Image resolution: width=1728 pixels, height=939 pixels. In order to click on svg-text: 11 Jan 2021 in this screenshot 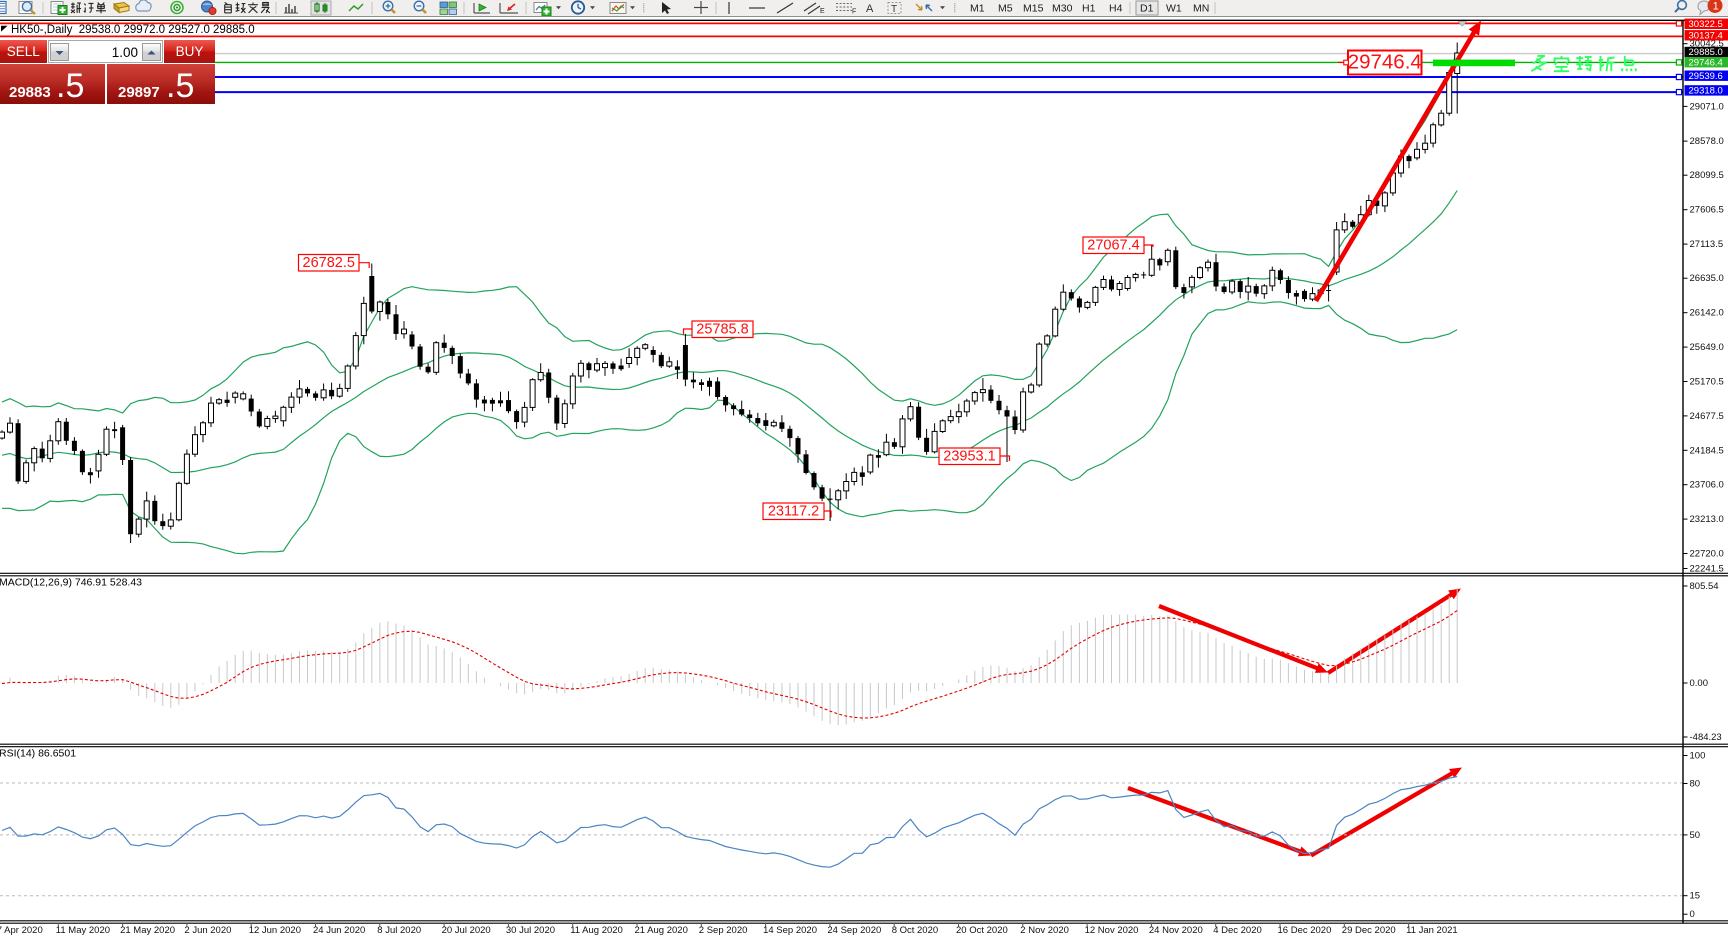, I will do `click(1432, 930)`.